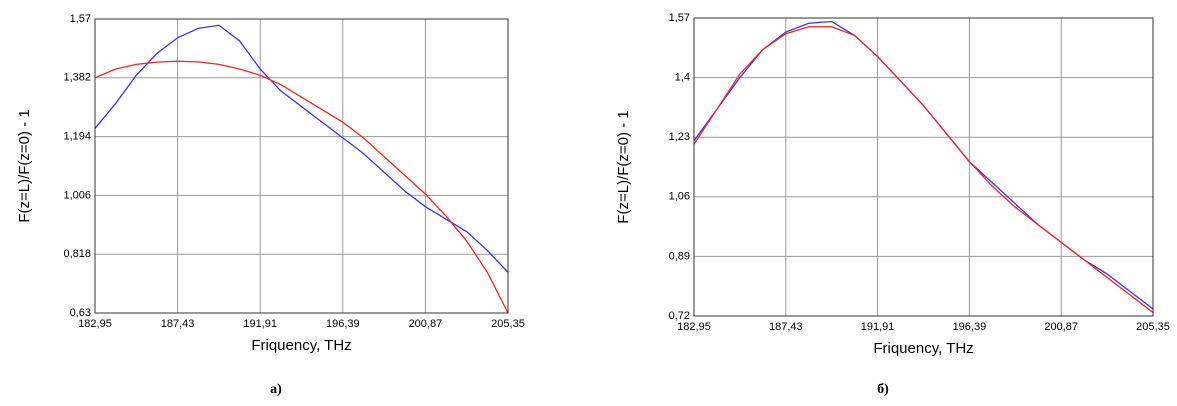 The height and width of the screenshot is (406, 1177). What do you see at coordinates (77, 195) in the screenshot?
I see `y-tick-label: 1,006` at bounding box center [77, 195].